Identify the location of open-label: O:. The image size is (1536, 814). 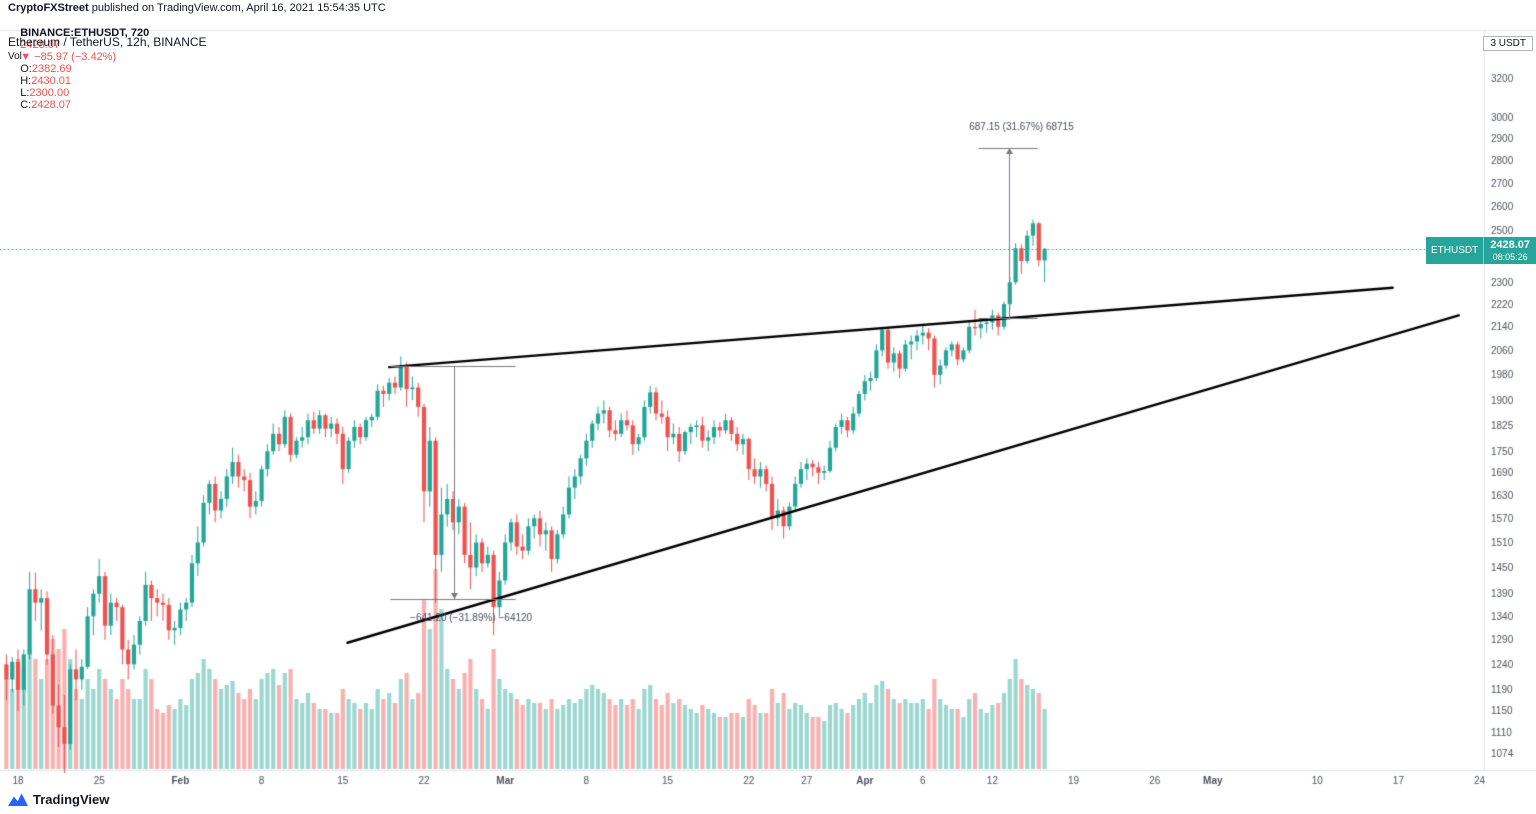
(26, 69).